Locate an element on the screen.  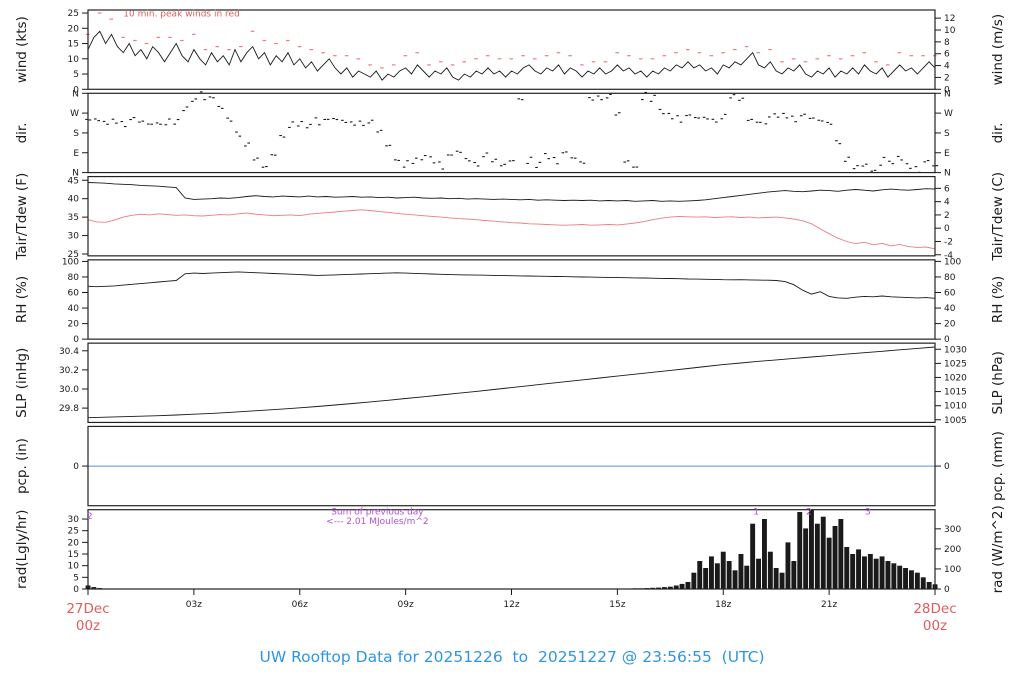
annotation: <--- 2.01 MJoules/m^2 is located at coordinates (377, 522).